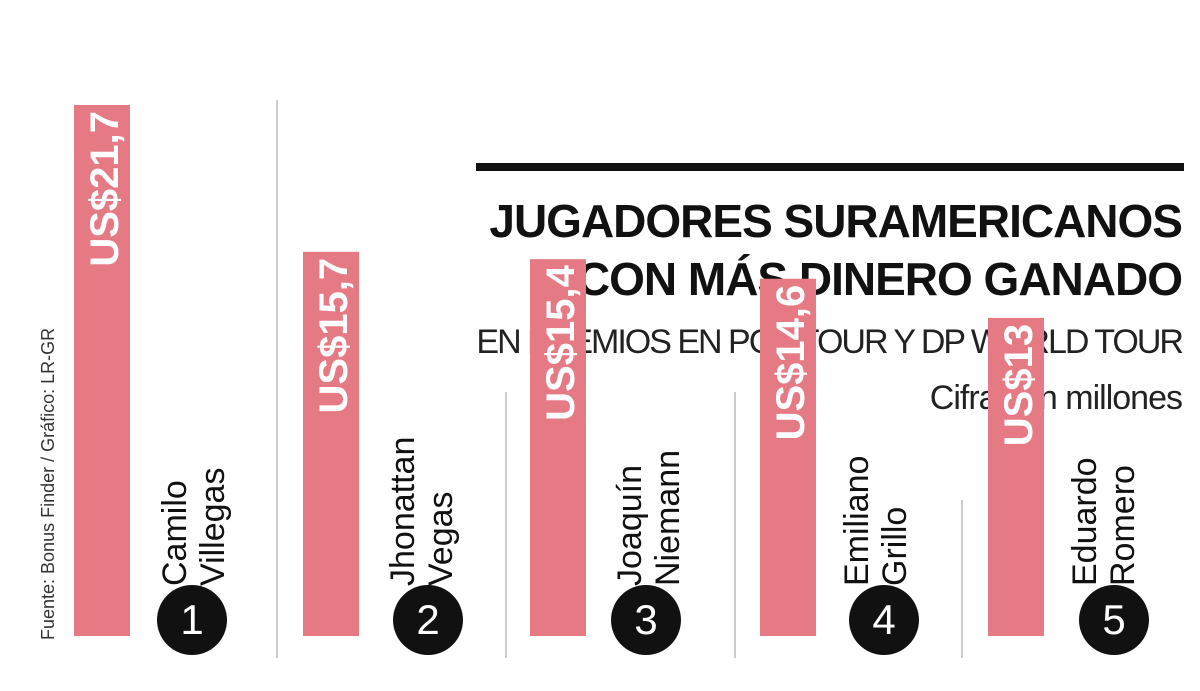 The height and width of the screenshot is (691, 1200). I want to click on units-note: Cifras en millones, so click(1056, 398).